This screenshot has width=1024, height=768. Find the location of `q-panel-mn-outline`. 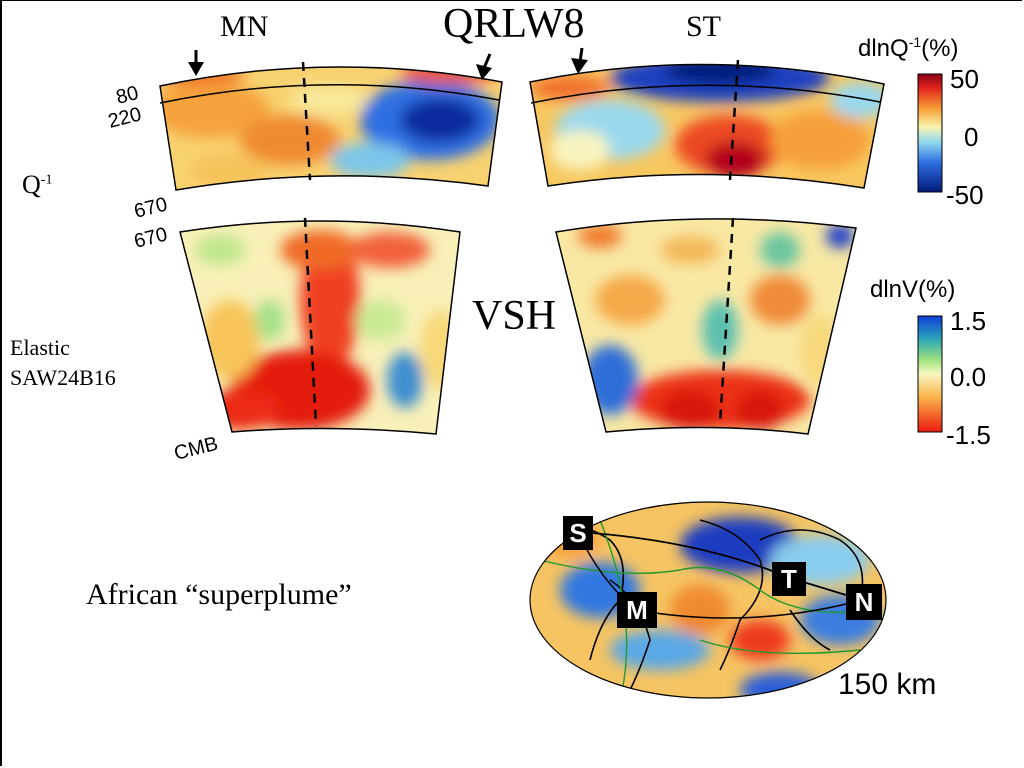

q-panel-mn-outline is located at coordinates (331, 128).